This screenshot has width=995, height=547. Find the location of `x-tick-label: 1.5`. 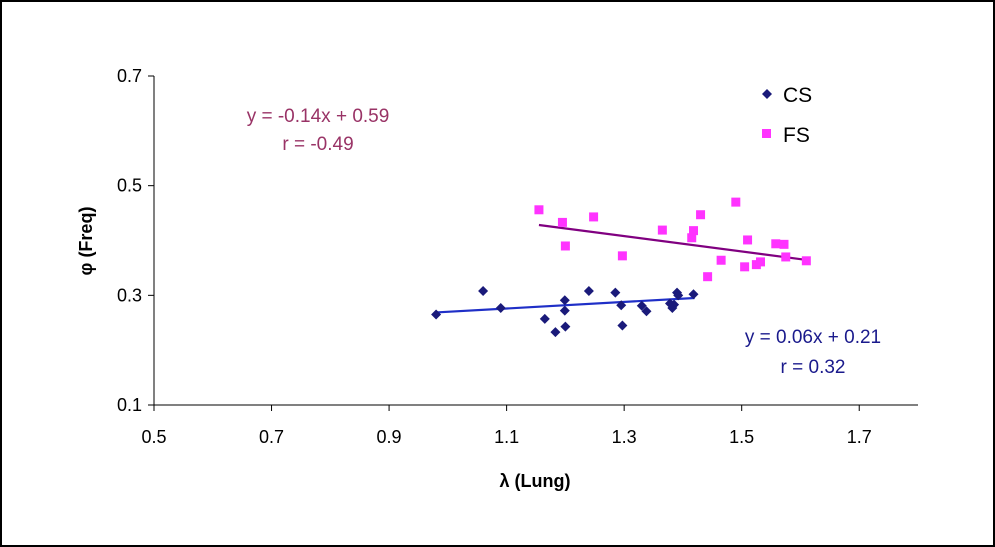

x-tick-label: 1.5 is located at coordinates (741, 437).